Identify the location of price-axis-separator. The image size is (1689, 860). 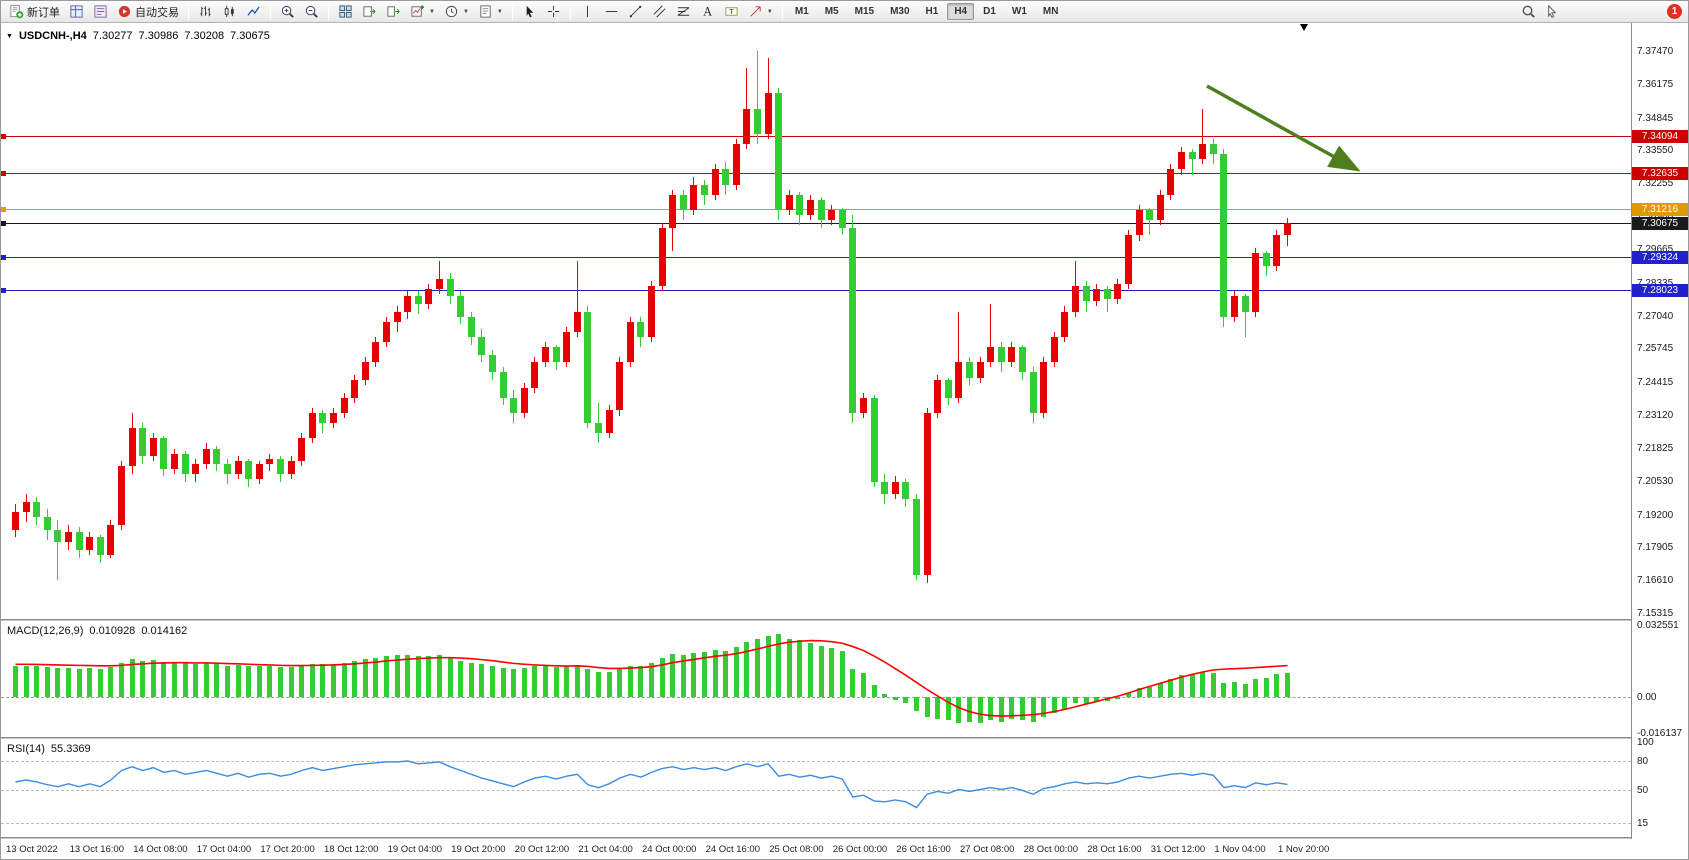
(1631, 431).